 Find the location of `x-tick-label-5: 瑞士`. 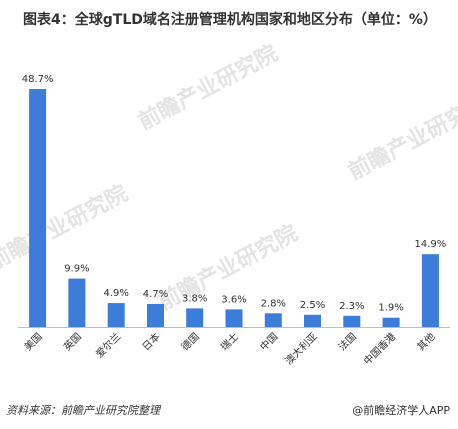

x-tick-label-5: 瑞士 is located at coordinates (229, 341).